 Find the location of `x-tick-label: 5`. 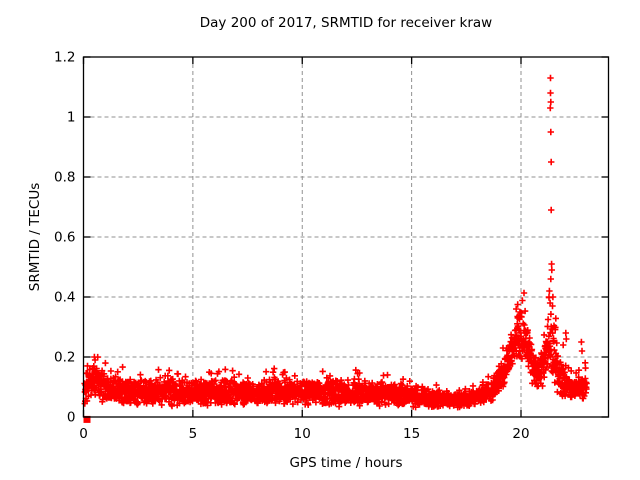

x-tick-label: 5 is located at coordinates (193, 434).